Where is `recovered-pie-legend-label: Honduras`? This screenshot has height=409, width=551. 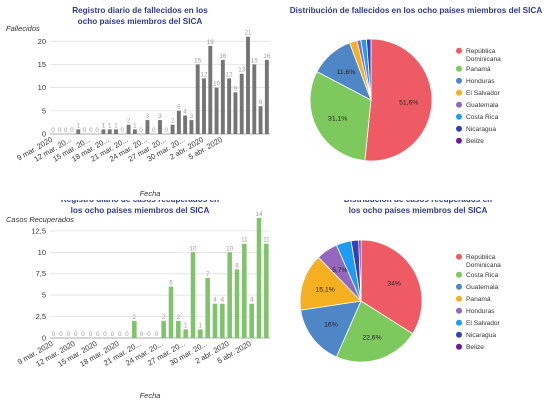
recovered-pie-legend-label: Honduras is located at coordinates (480, 311).